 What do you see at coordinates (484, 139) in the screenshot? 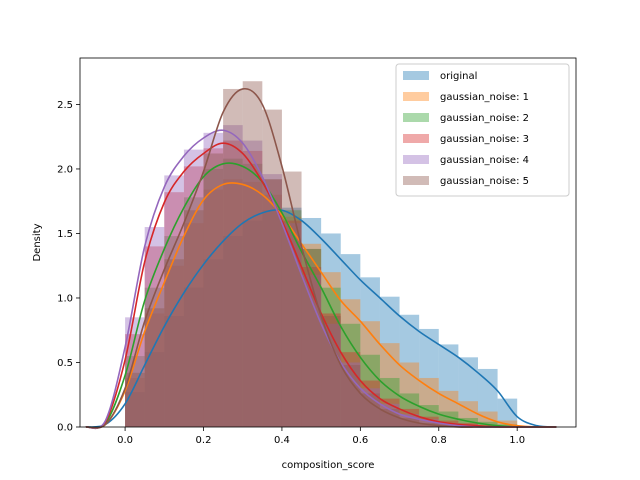
I see `legend-label: gaussian_noise: 3` at bounding box center [484, 139].